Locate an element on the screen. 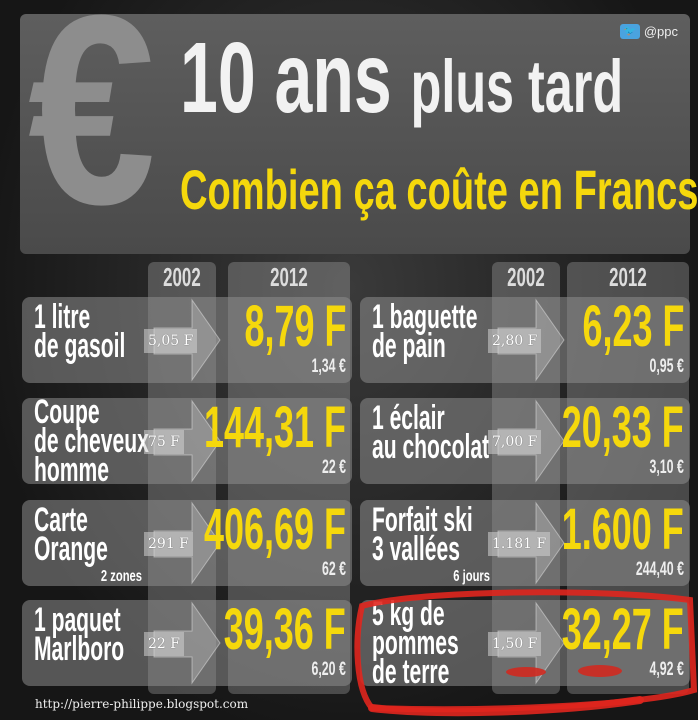  title: 10 ans plus tard is located at coordinates (439, 78).